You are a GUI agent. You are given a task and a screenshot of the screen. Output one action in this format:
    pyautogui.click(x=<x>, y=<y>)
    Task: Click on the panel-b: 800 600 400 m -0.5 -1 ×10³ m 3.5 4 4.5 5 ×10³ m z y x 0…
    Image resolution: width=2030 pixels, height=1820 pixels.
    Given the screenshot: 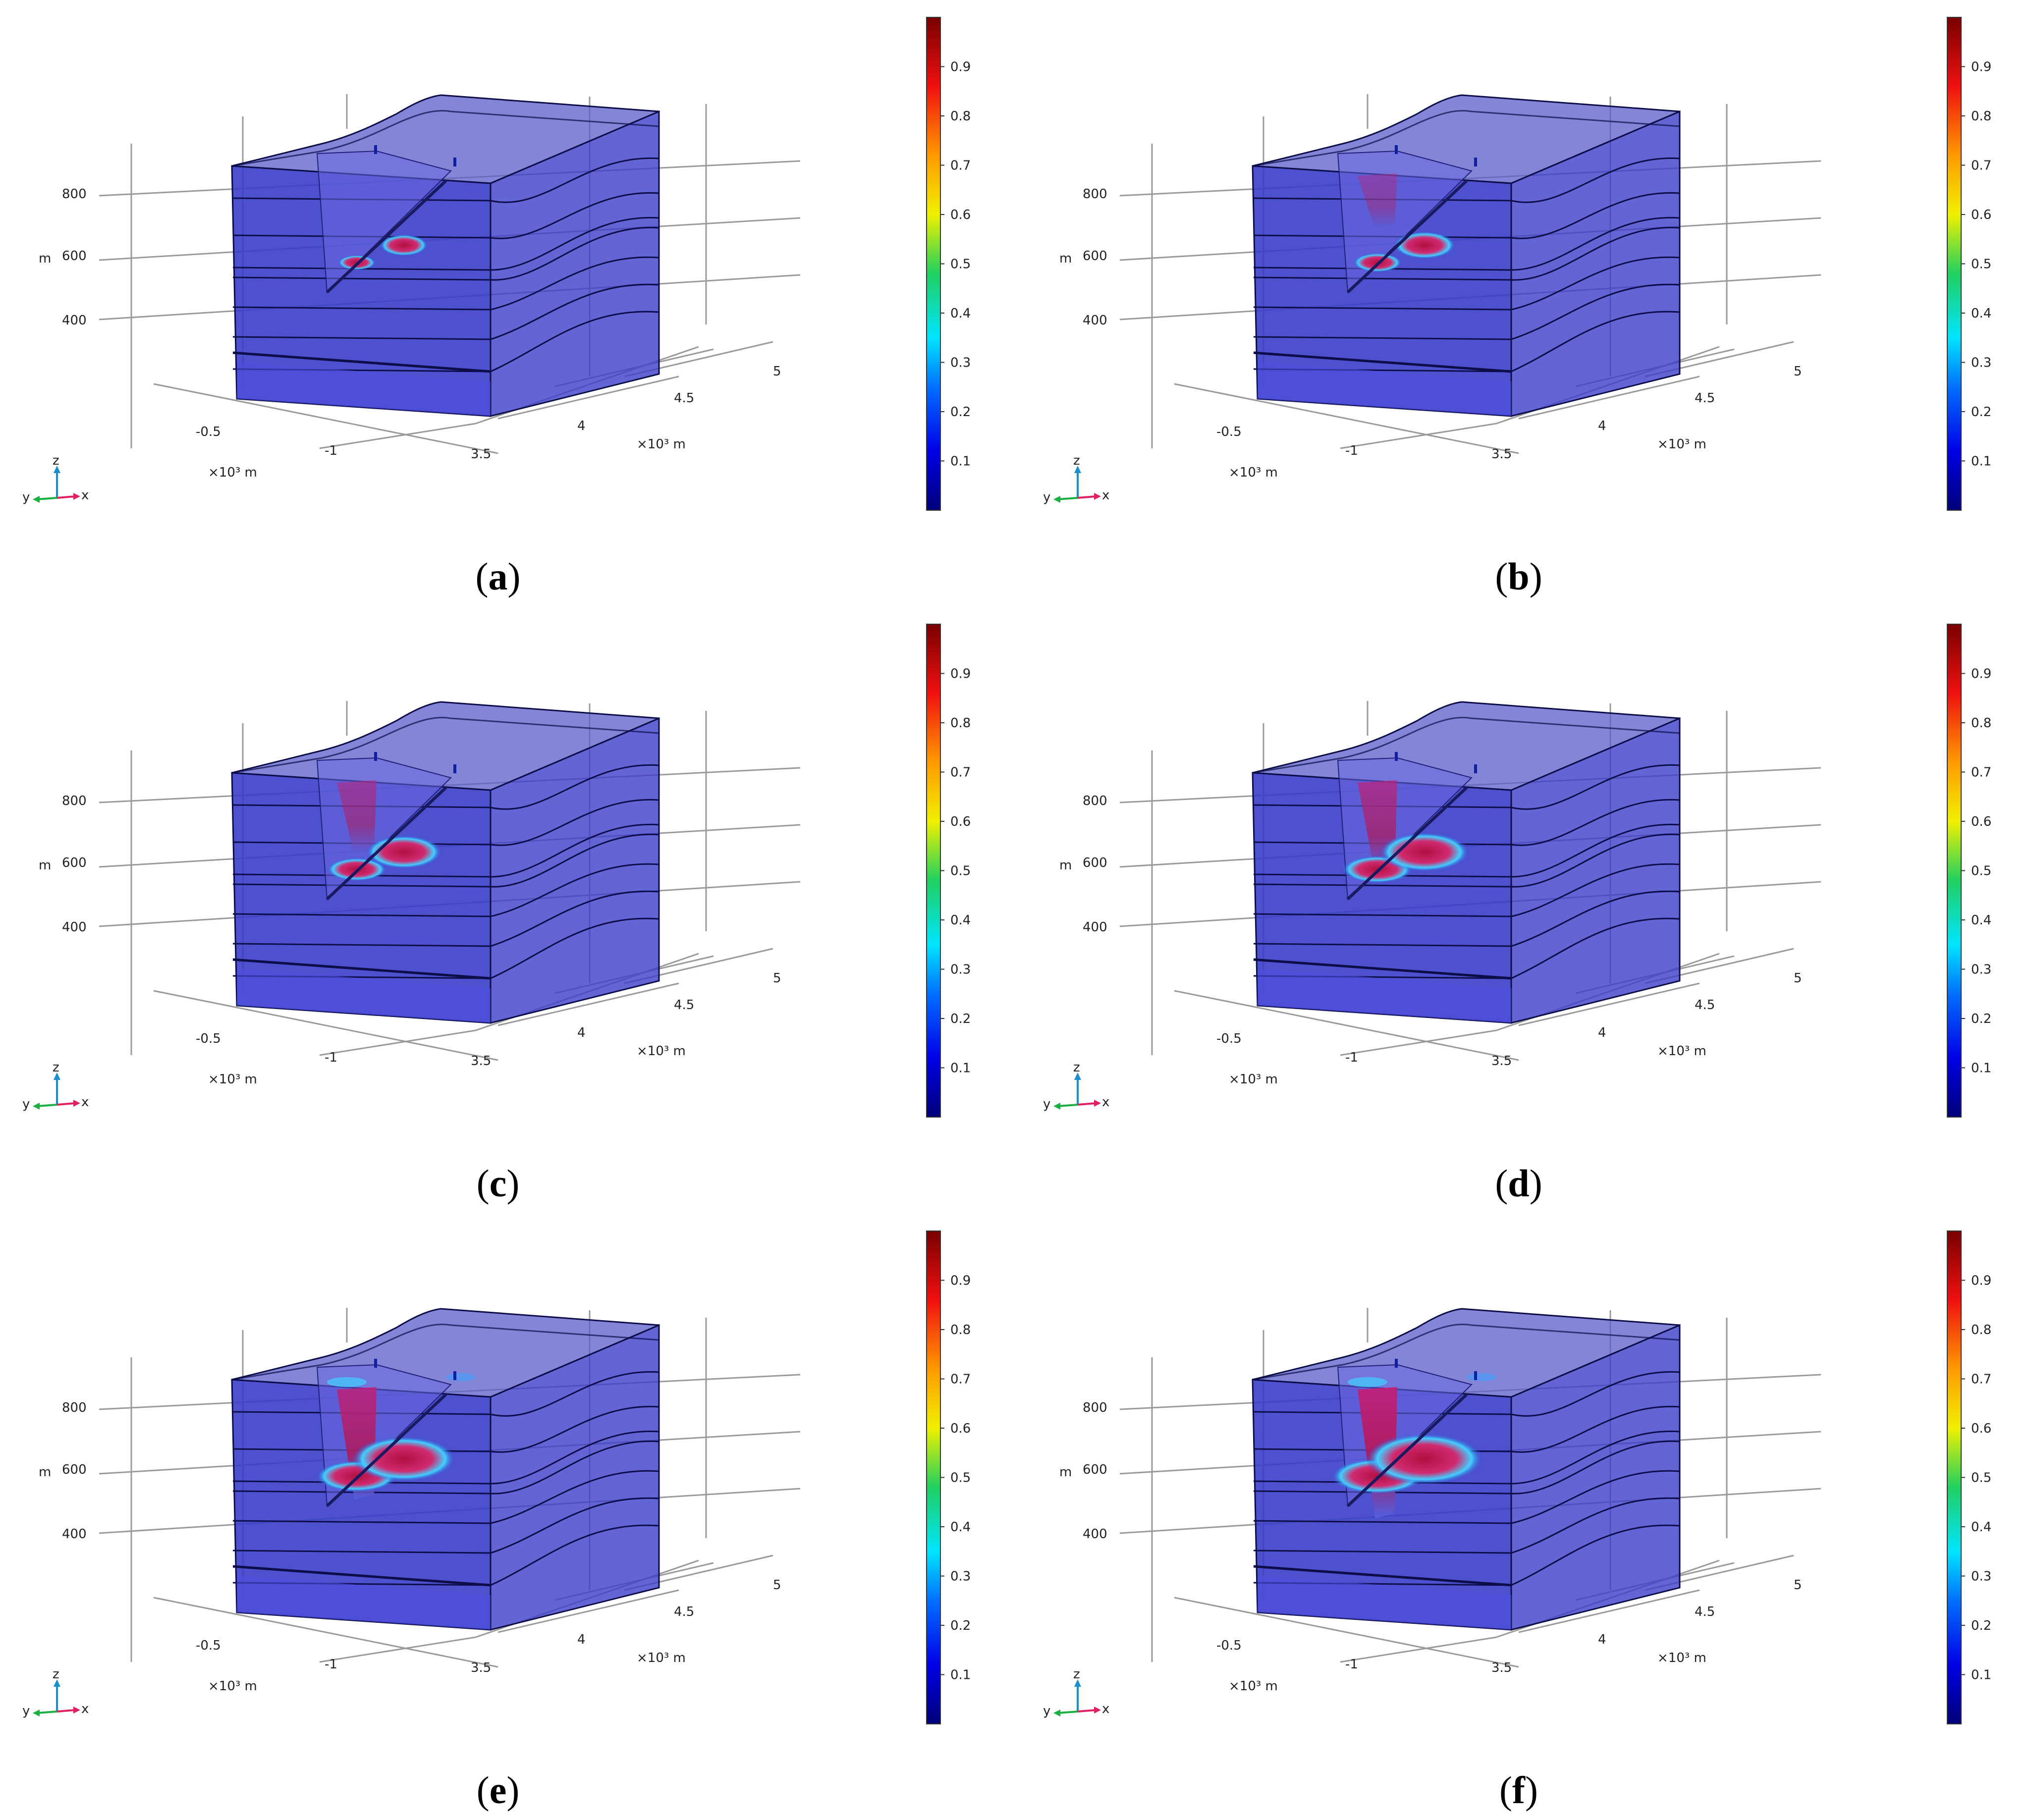 What is the action you would take?
    pyautogui.click(x=1517, y=307)
    